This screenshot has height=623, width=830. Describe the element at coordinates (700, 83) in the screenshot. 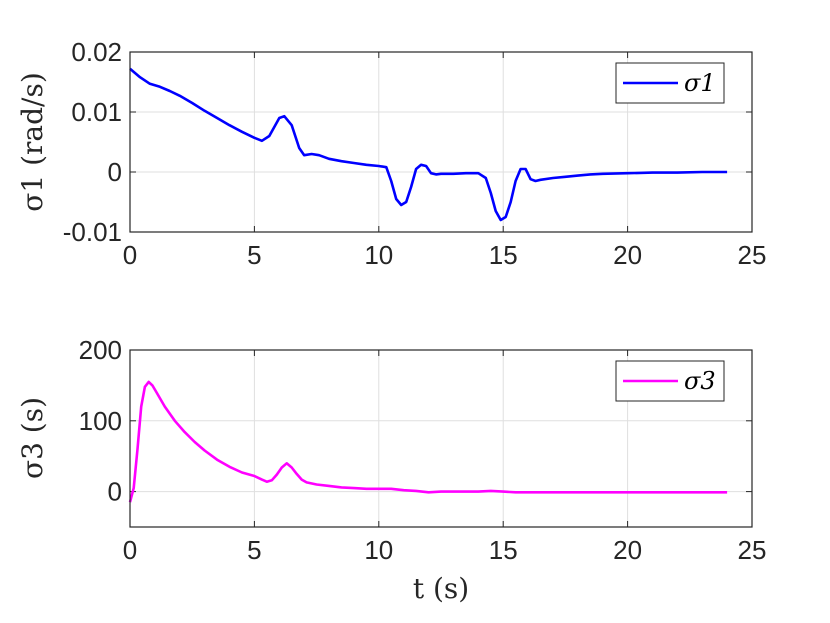

I see `legend-label: σ1` at that location.